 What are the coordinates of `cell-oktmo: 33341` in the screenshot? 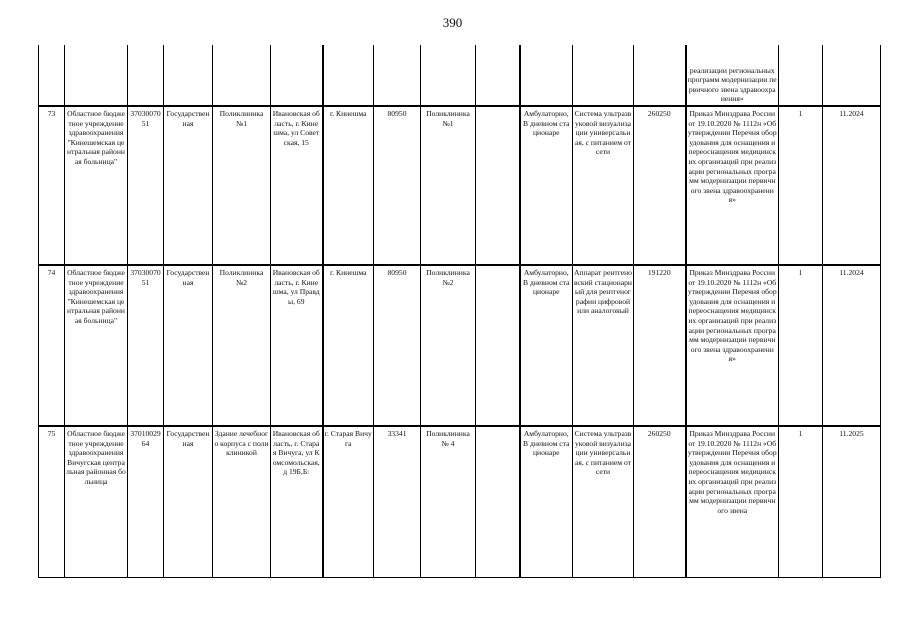 It's located at (397, 501).